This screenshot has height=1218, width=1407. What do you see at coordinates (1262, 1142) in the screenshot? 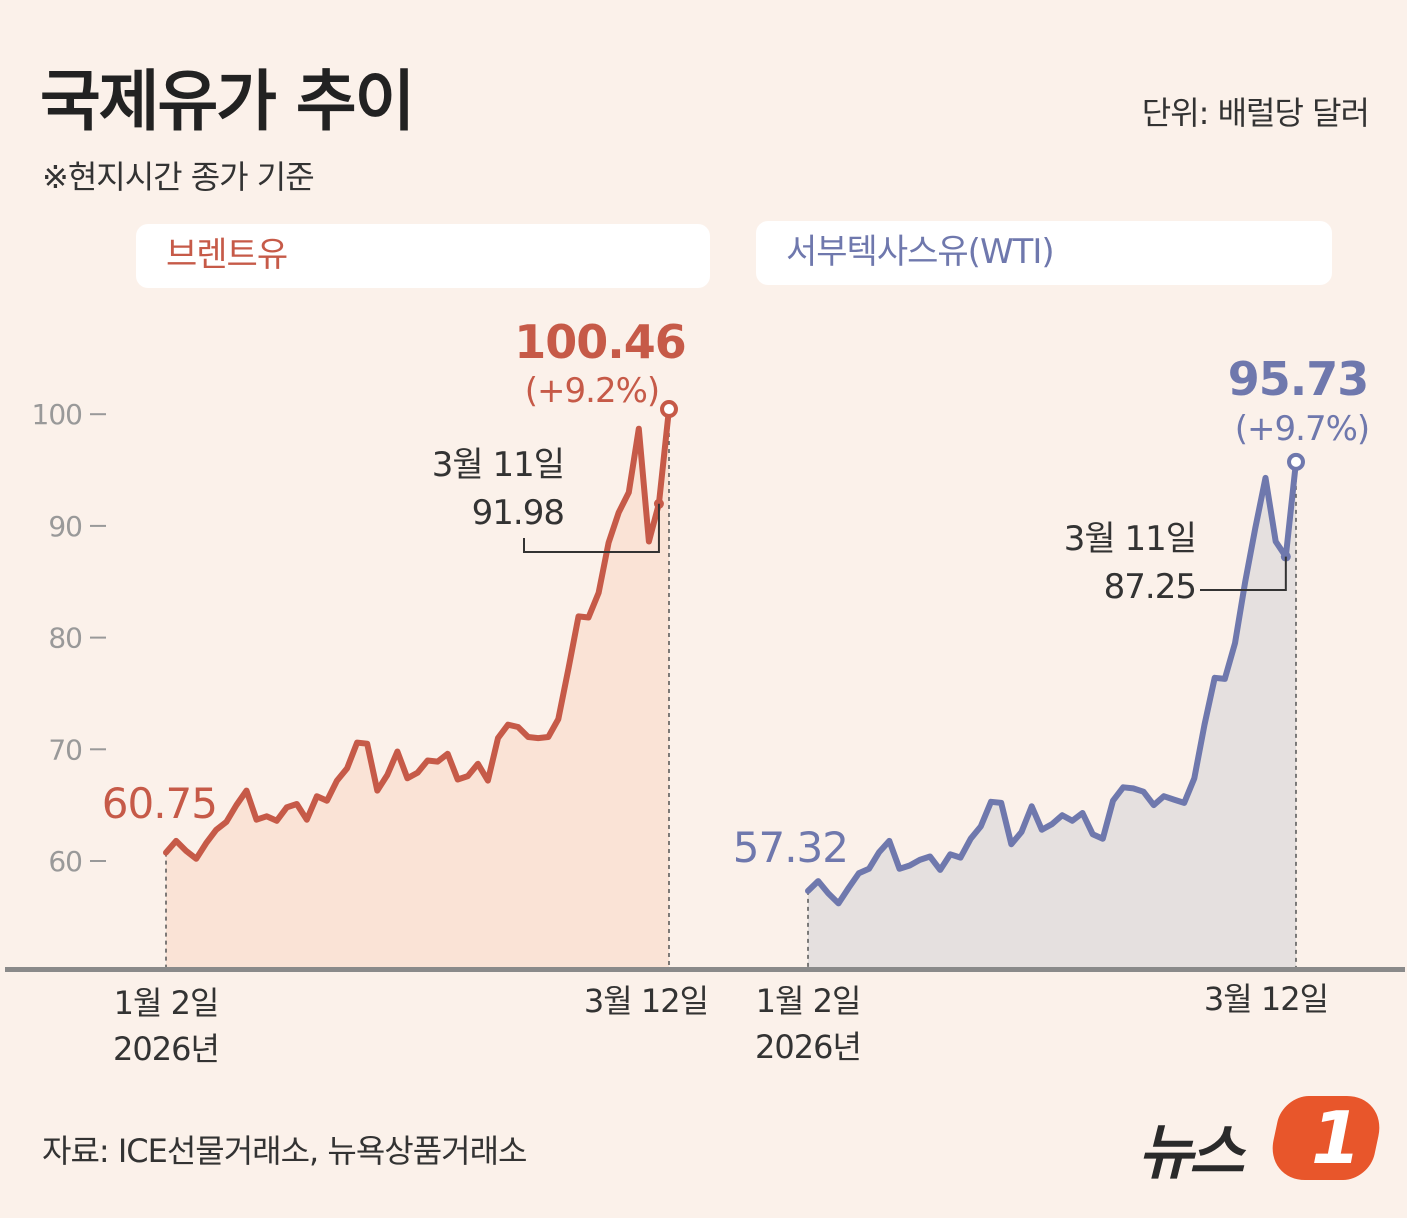
I see `news1-logo: 뉴스 1` at bounding box center [1262, 1142].